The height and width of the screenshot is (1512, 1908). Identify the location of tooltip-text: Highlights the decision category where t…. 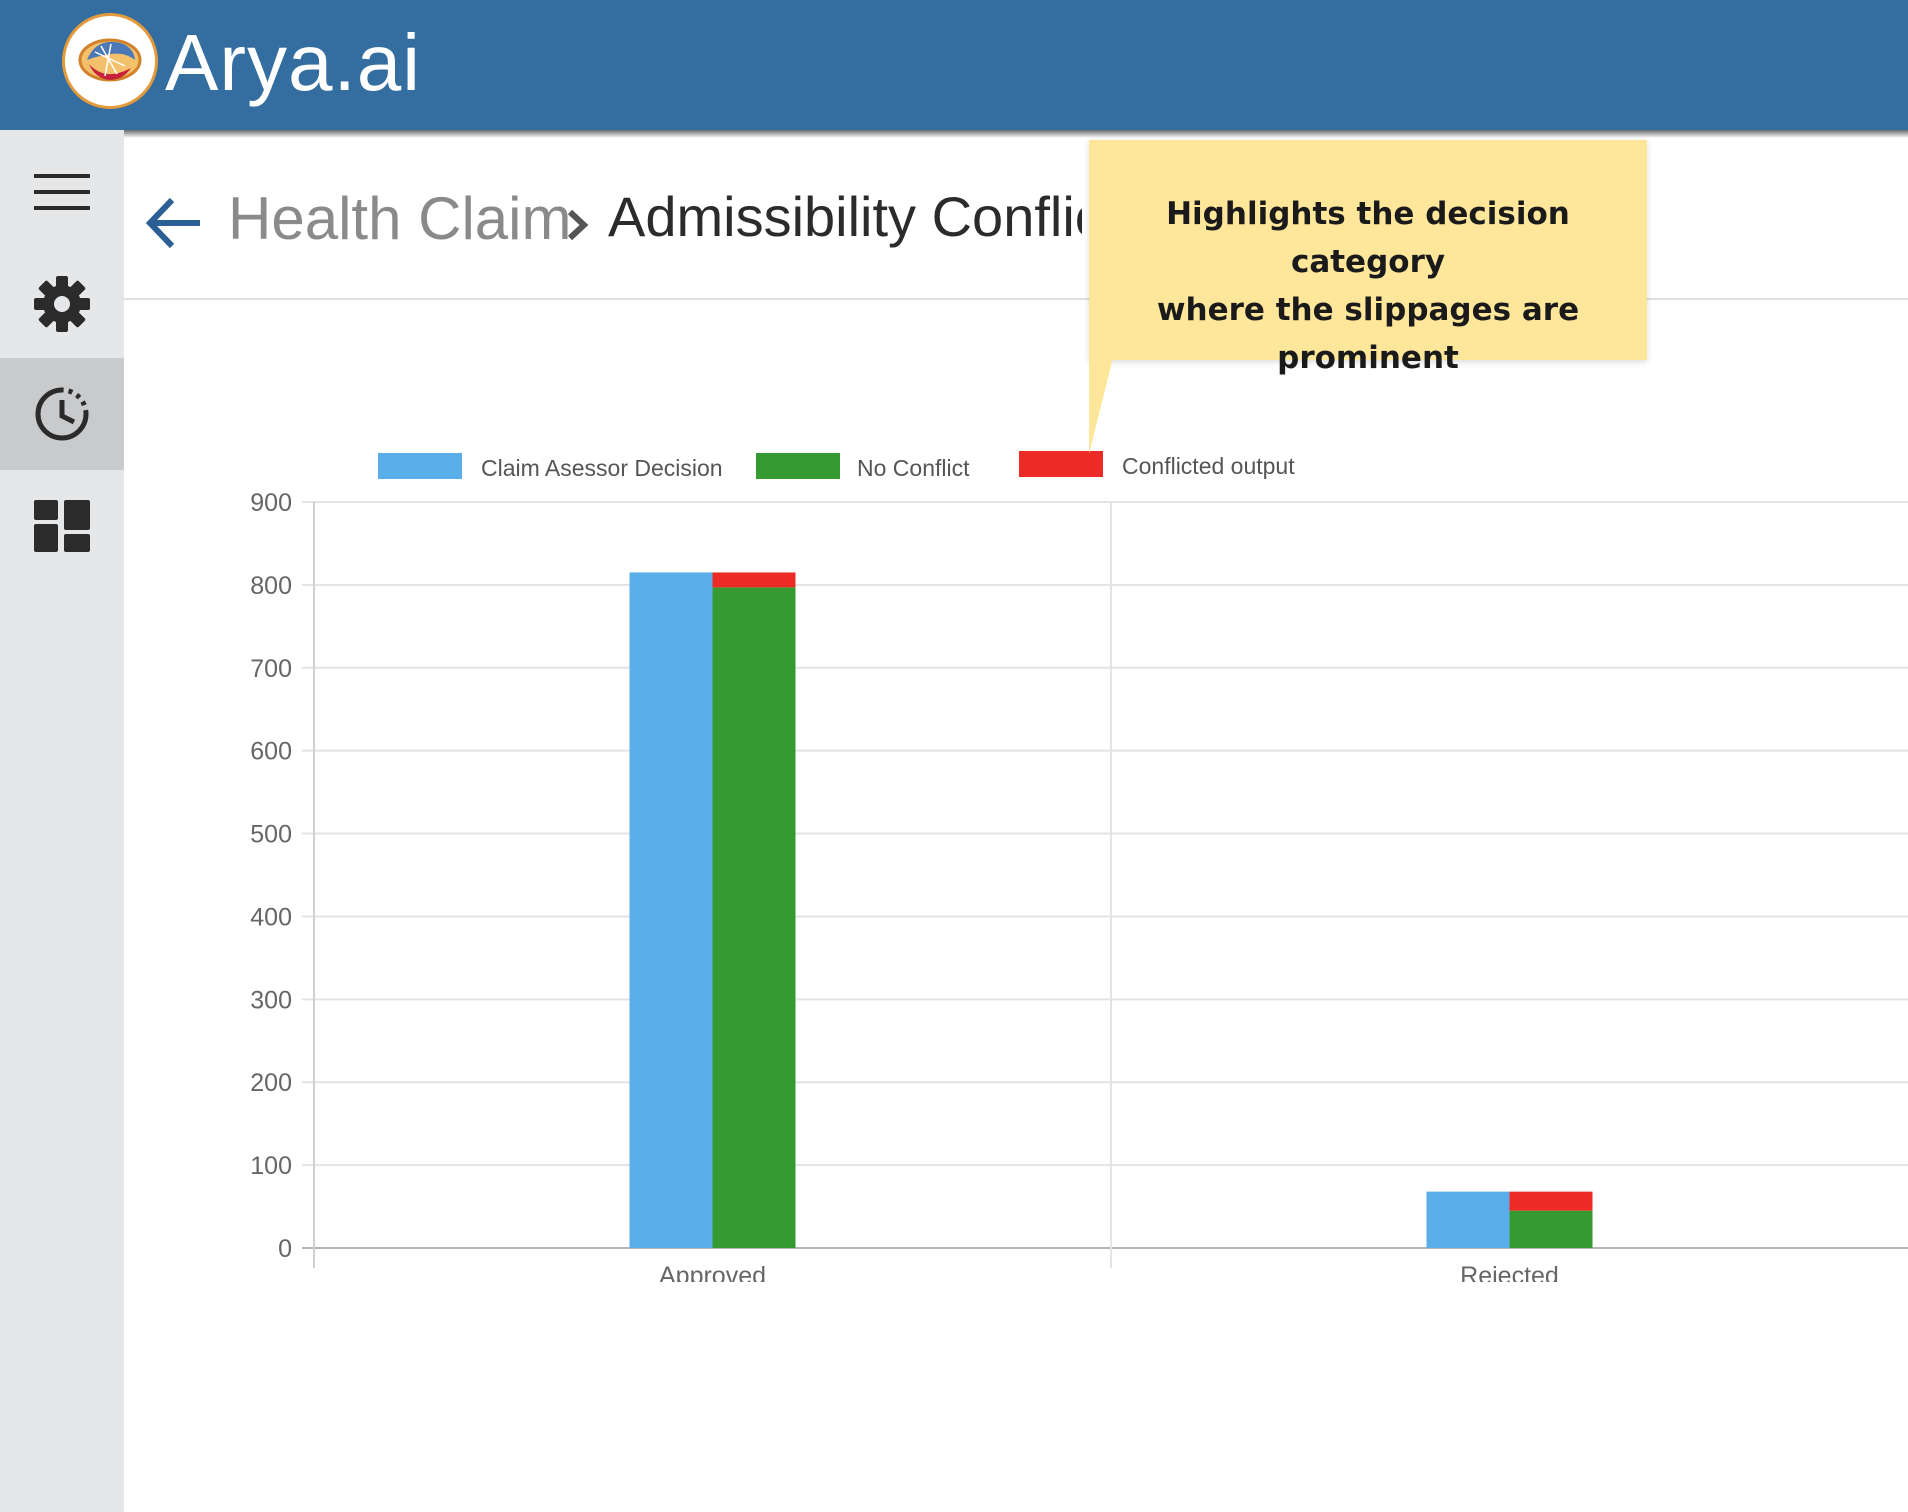
(1368, 286).